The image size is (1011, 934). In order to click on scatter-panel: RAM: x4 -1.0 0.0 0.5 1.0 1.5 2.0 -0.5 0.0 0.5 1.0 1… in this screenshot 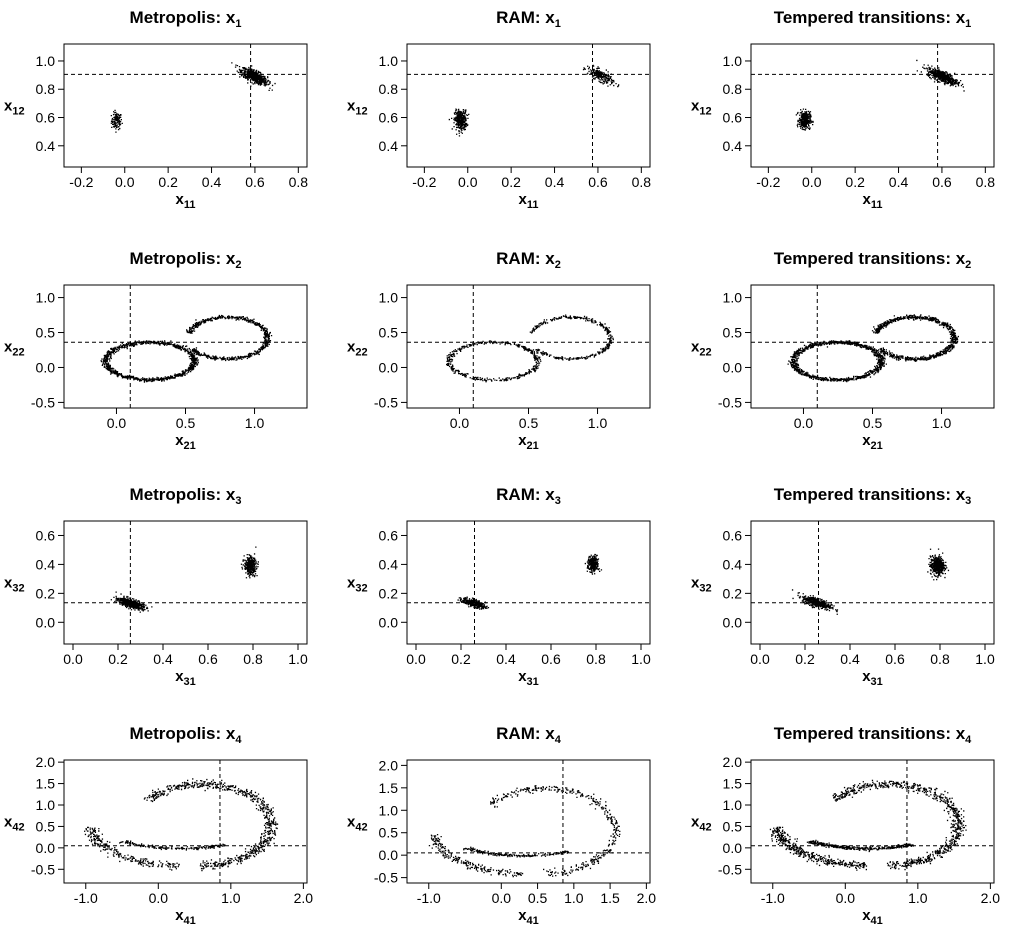, I will do `click(501, 825)`.